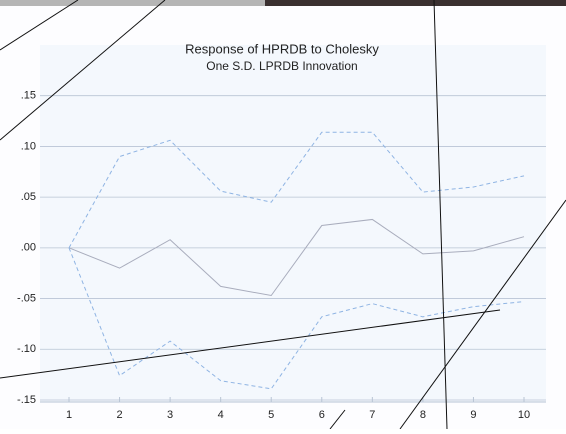 Image resolution: width=566 pixels, height=434 pixels. I want to click on chart-subtitle: One S.D. LPRDB Innovation, so click(281, 66).